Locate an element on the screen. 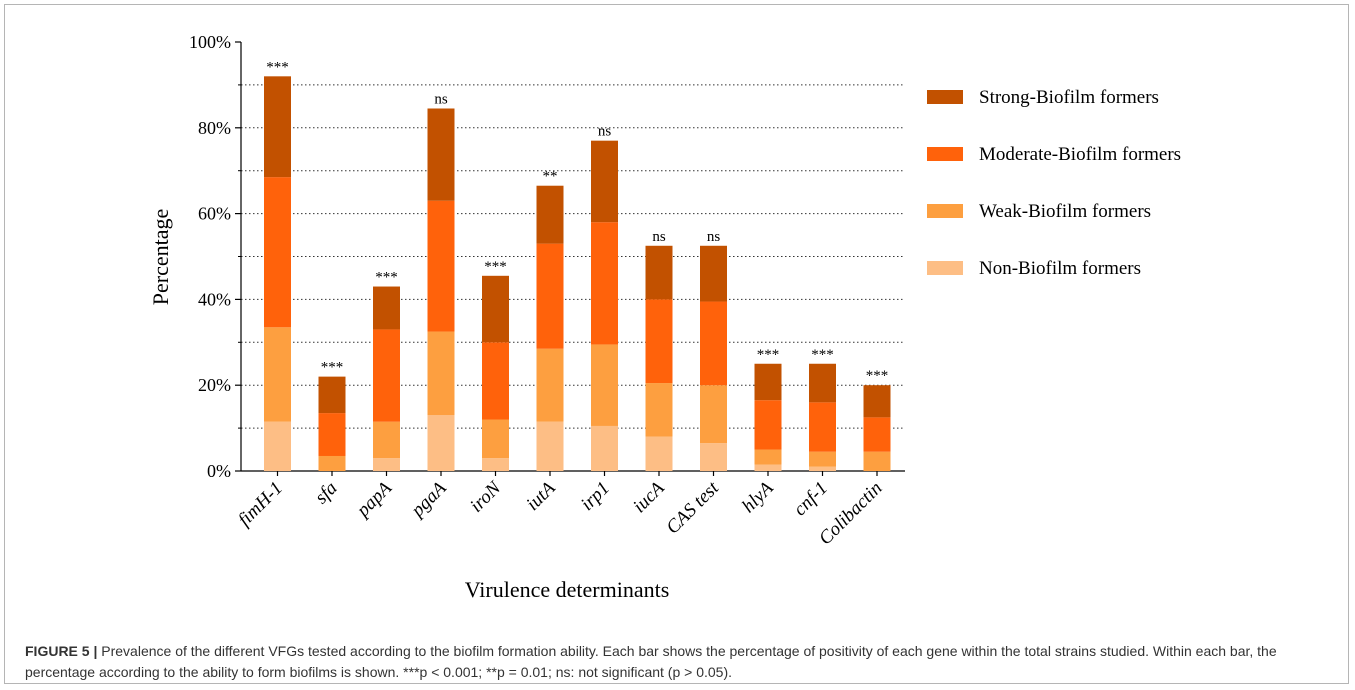 The image size is (1355, 690). x-tick-label: papA is located at coordinates (373, 499).